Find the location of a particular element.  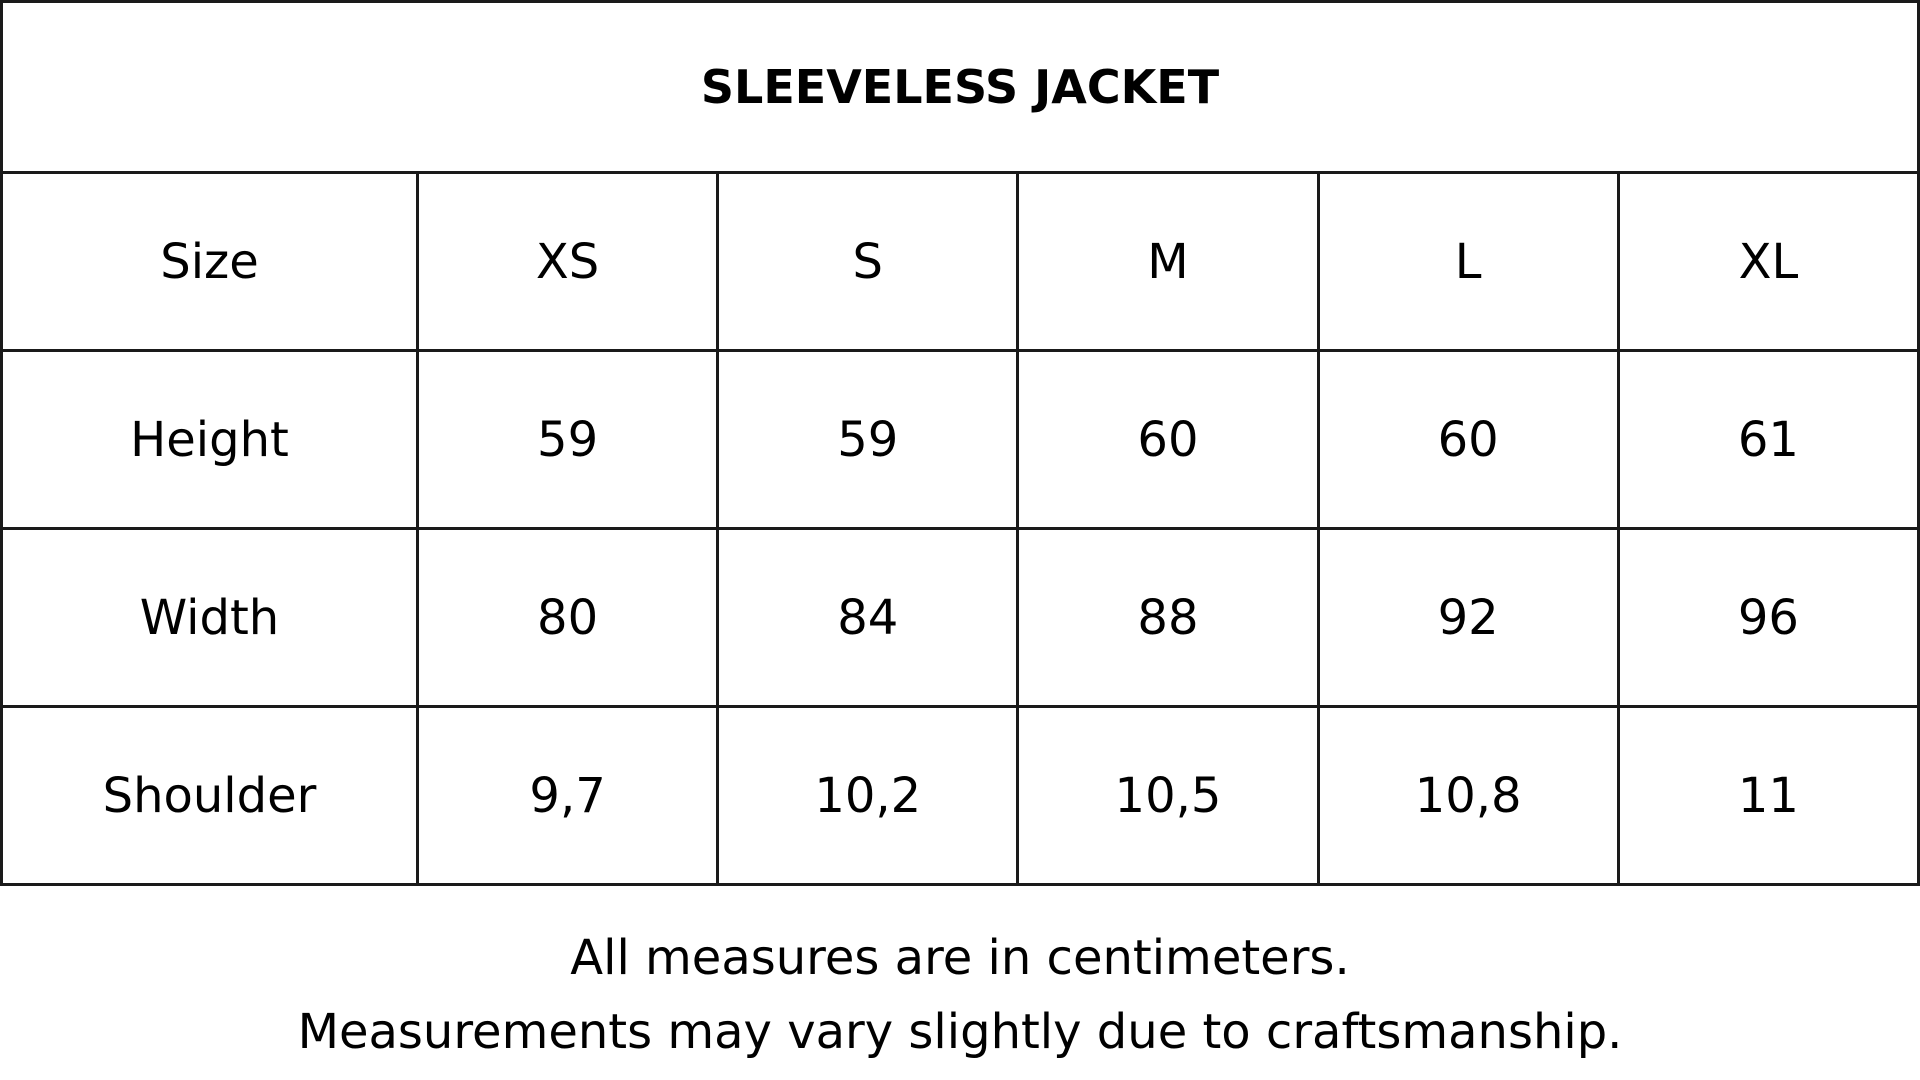

table-cell: 61 is located at coordinates (1768, 439).